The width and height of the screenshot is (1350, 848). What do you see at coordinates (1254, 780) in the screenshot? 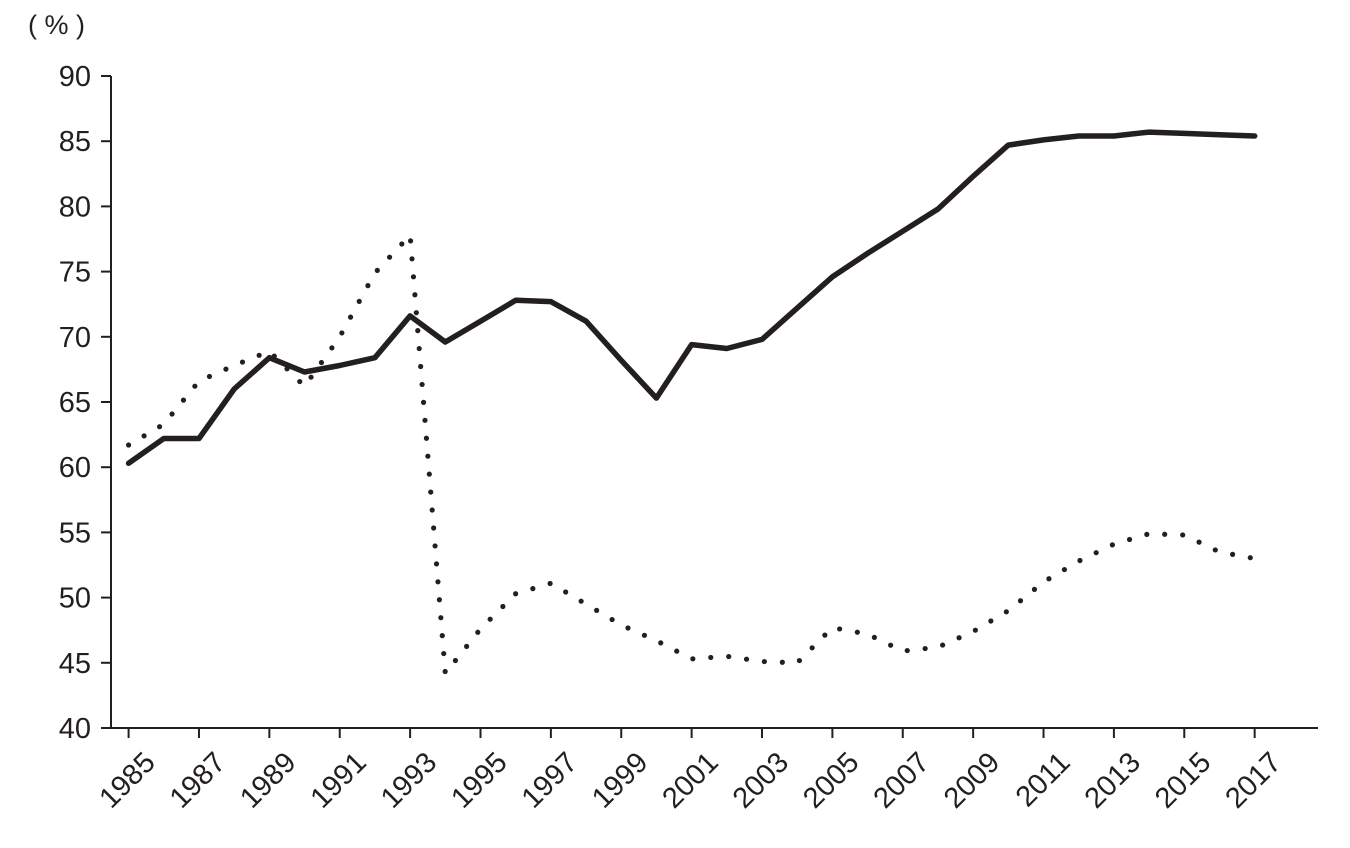
I see `x-tick-label: 2017` at bounding box center [1254, 780].